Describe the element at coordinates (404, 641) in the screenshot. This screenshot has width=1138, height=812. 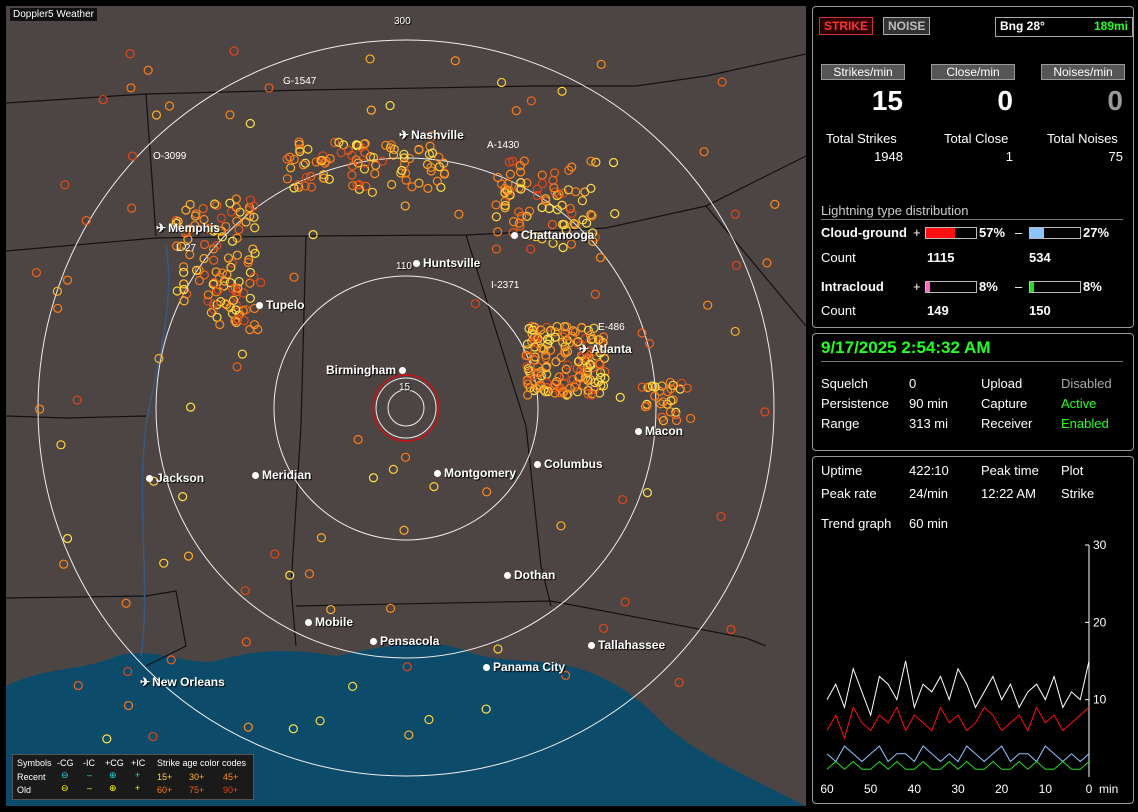
I see `city-pensacola: Pensacola` at that location.